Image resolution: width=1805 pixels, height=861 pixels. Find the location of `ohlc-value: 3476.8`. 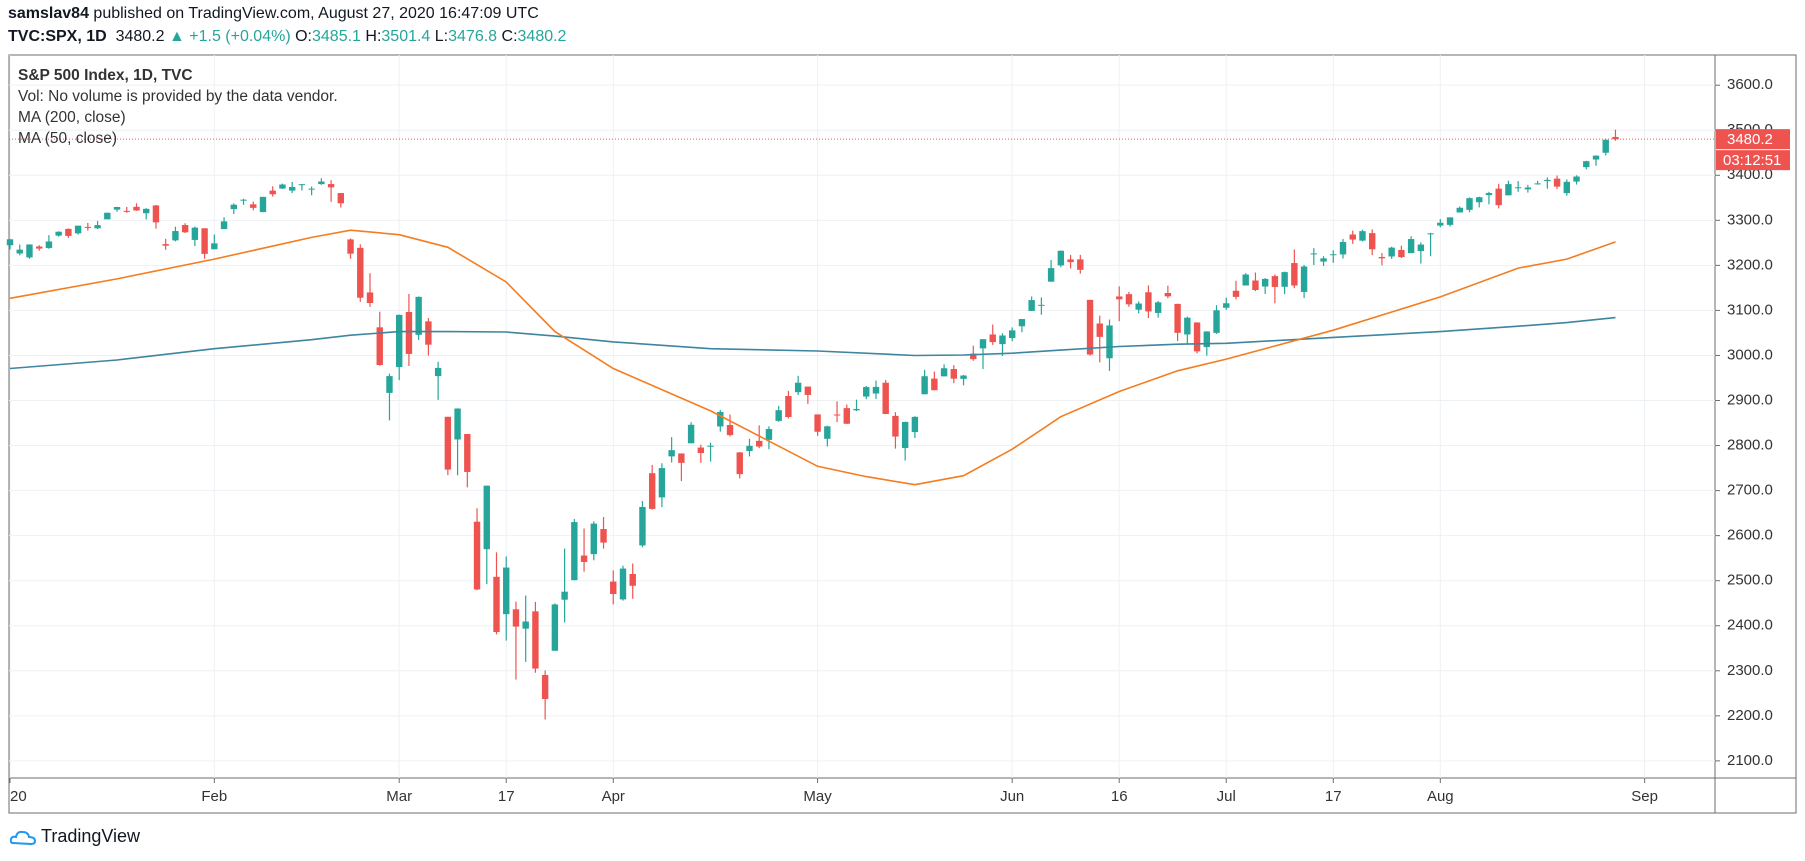

ohlc-value: 3476.8 is located at coordinates (473, 36).